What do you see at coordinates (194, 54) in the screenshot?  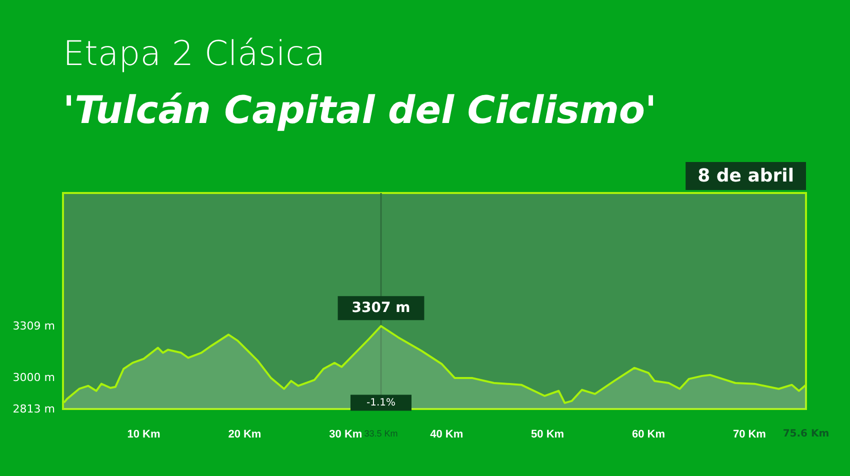 I see `chart-title: Etapa 2 Clásica` at bounding box center [194, 54].